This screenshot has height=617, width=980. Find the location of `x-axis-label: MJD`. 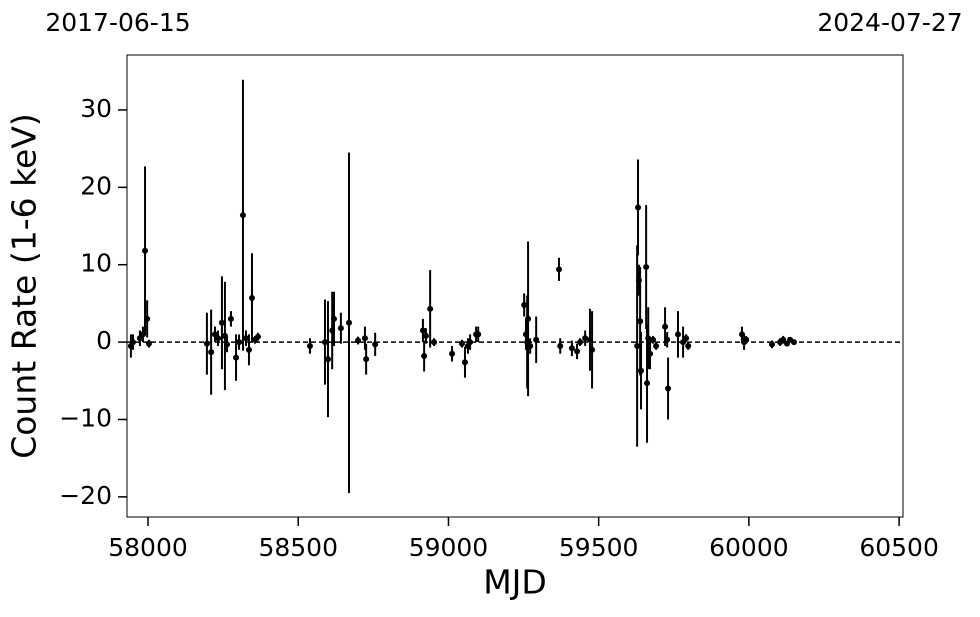

x-axis-label: MJD is located at coordinates (515, 582).